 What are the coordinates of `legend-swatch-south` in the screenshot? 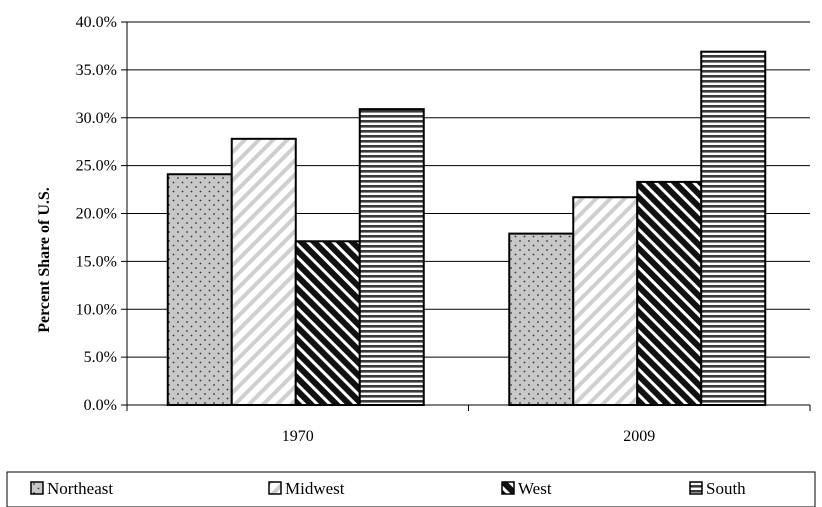 It's located at (696, 488).